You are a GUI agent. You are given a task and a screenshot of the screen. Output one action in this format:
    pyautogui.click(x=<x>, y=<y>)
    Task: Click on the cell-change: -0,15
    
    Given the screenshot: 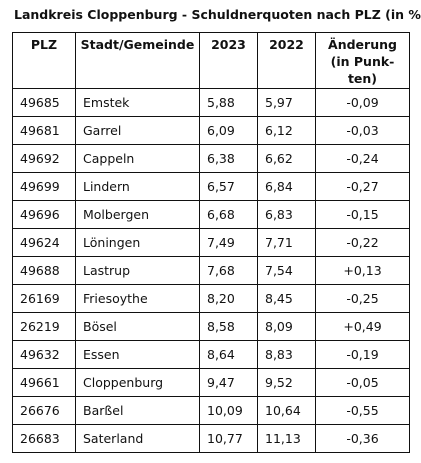 What is the action you would take?
    pyautogui.click(x=362, y=214)
    